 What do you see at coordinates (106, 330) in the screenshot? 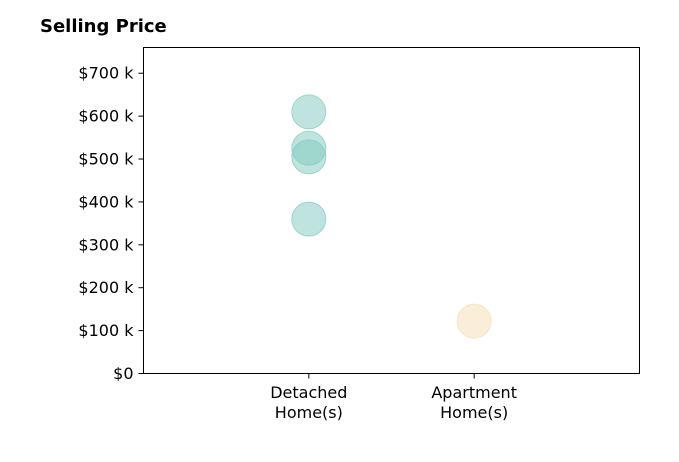
I see `y-tick-label: $100 k` at bounding box center [106, 330].